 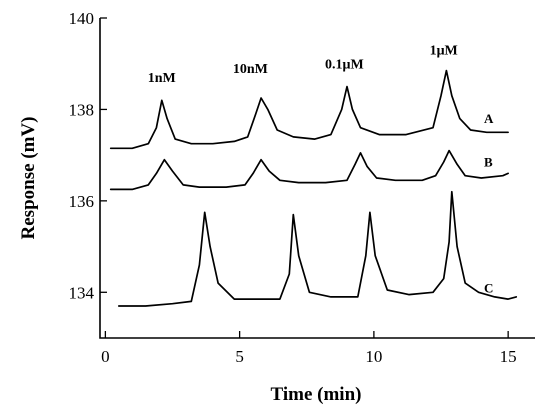 I want to click on series-line-a, so click(x=309, y=109).